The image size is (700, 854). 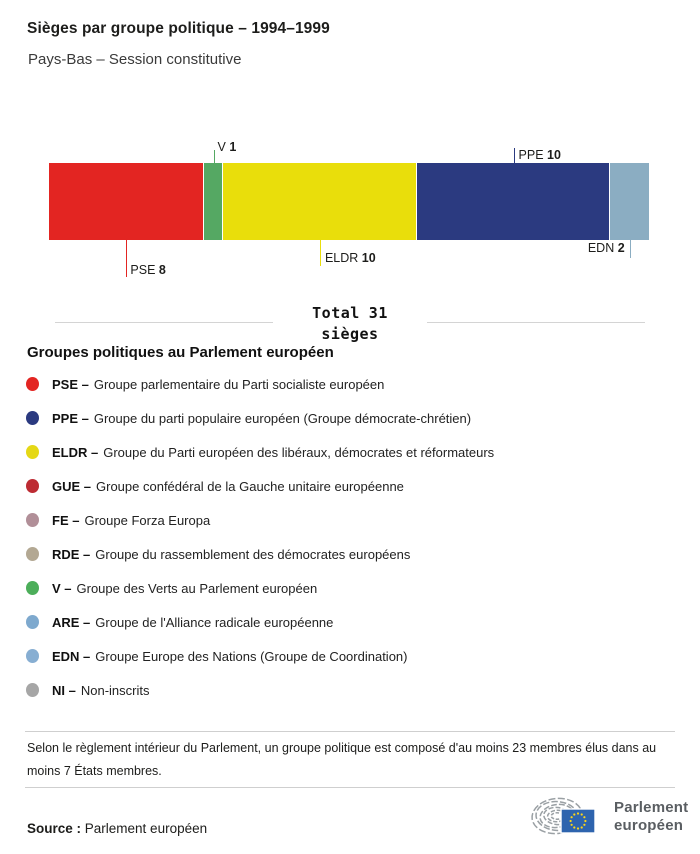 What do you see at coordinates (353, 690) in the screenshot?
I see `legend-item-NI: NI – Non-inscrits` at bounding box center [353, 690].